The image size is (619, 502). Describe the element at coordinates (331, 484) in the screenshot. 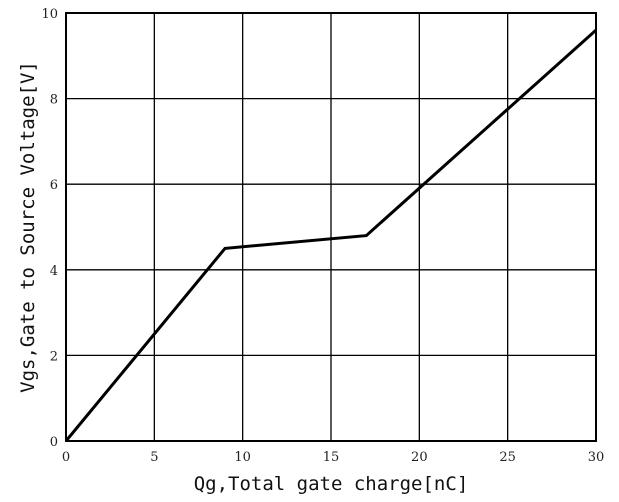

I see `x-axis-label: Qg,Total gate charge[nC]` at that location.